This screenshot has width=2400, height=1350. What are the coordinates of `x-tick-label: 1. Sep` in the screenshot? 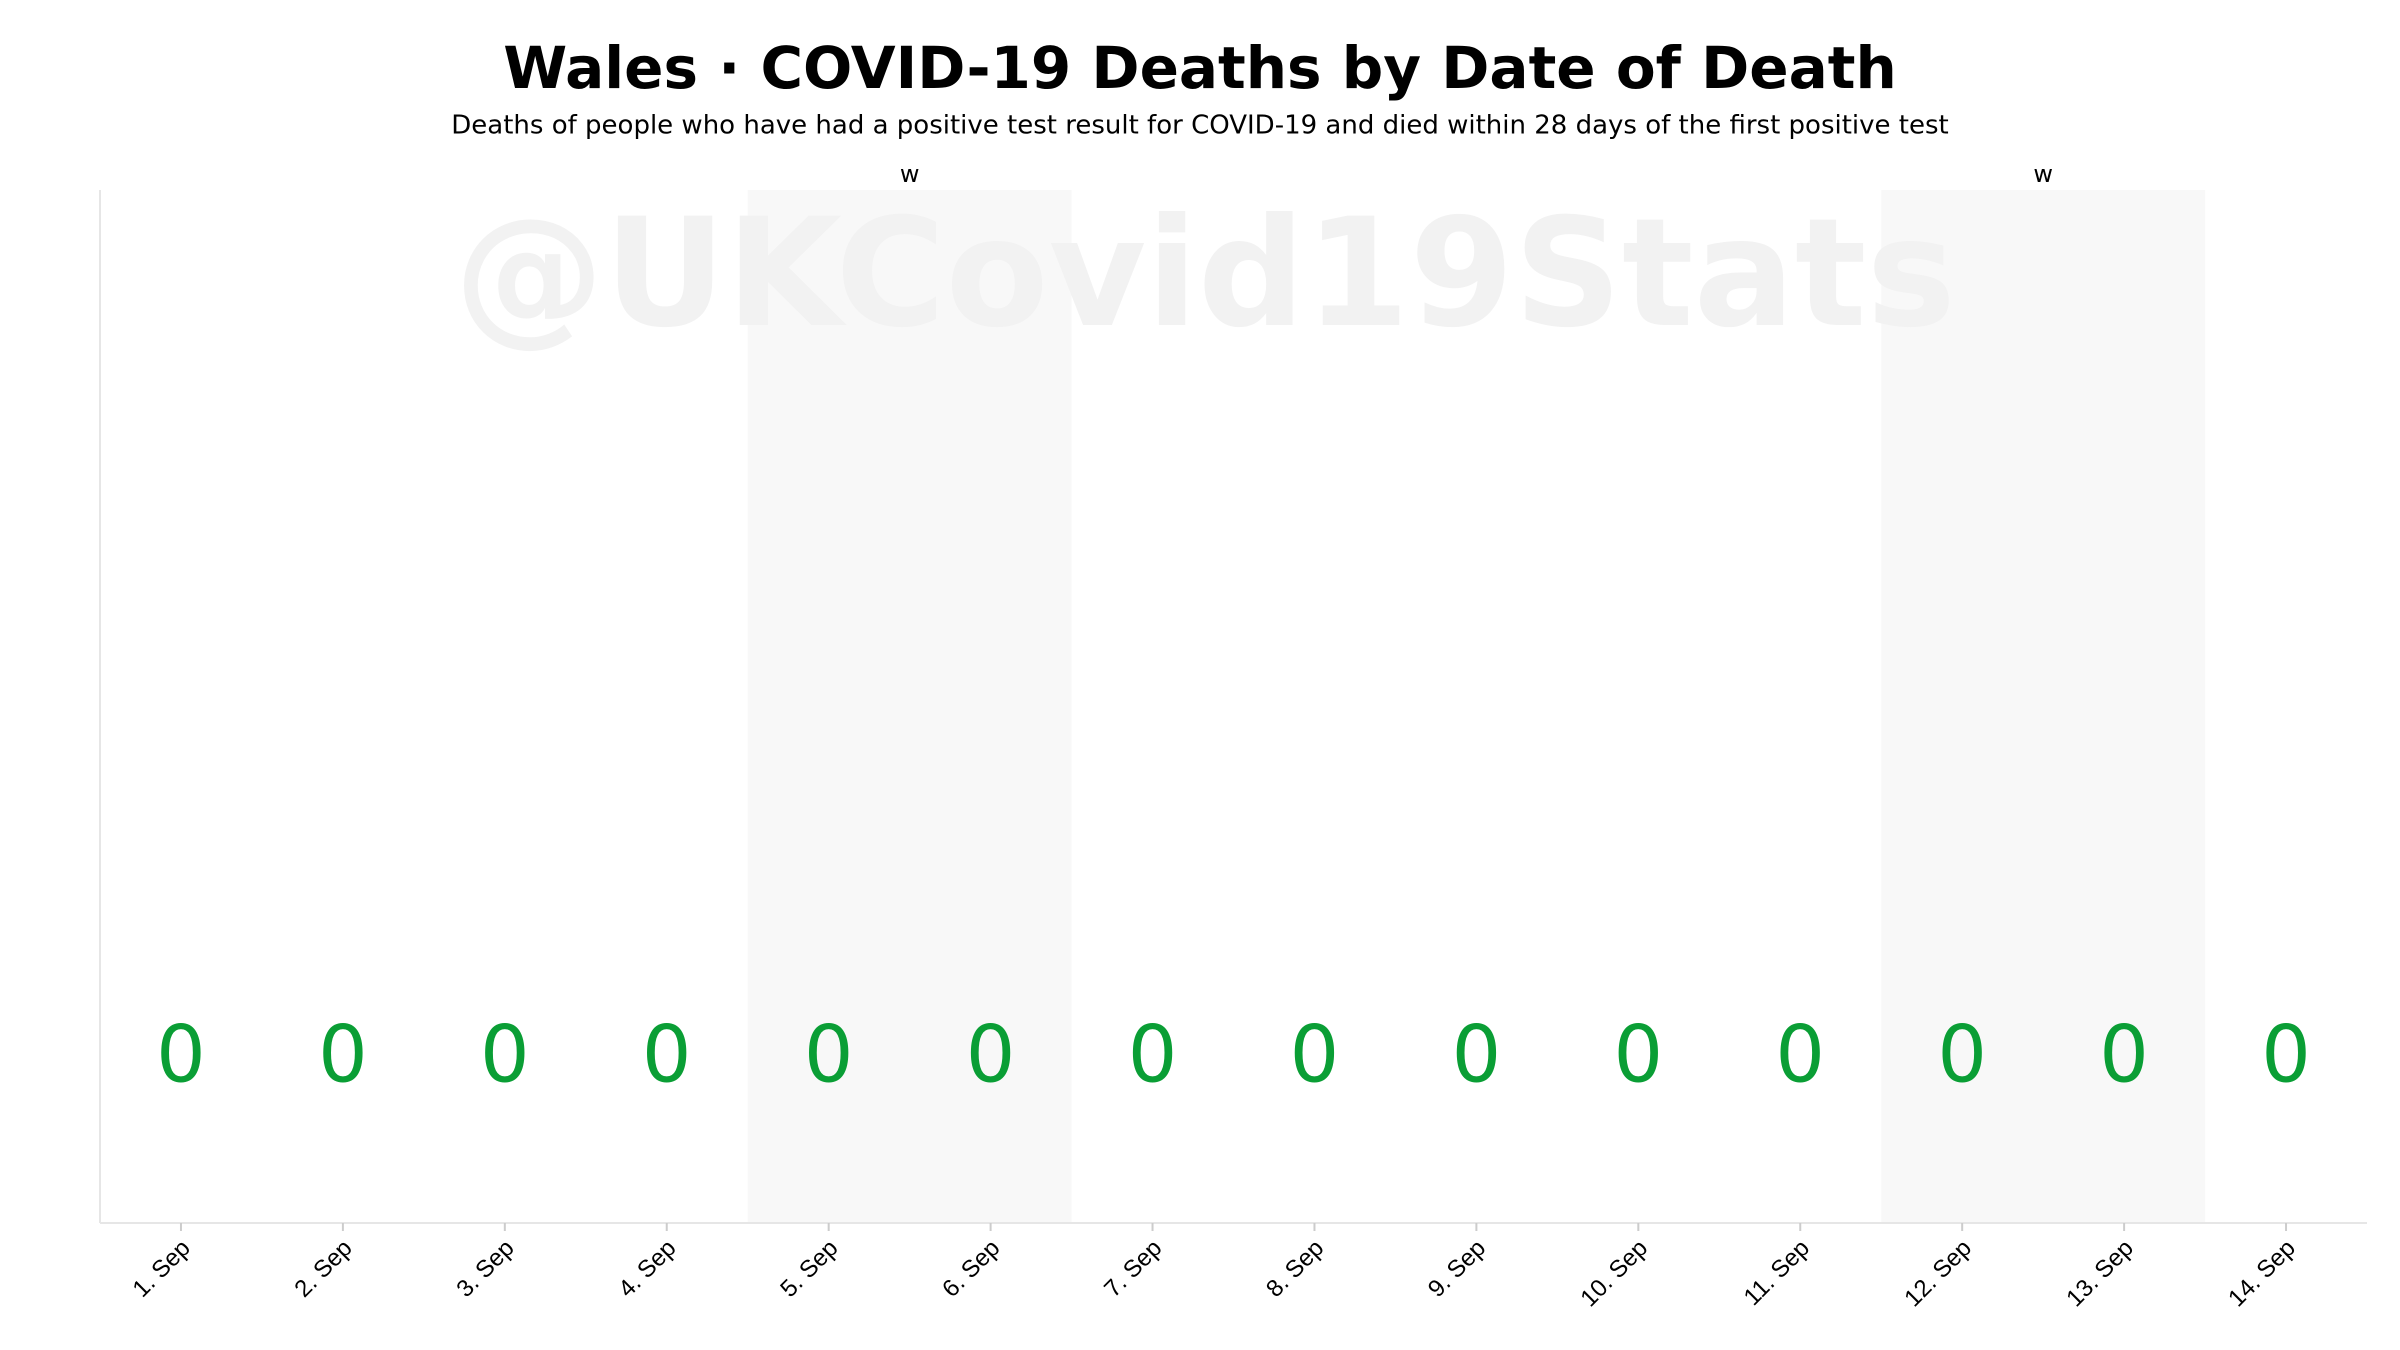 It's located at (162, 1269).